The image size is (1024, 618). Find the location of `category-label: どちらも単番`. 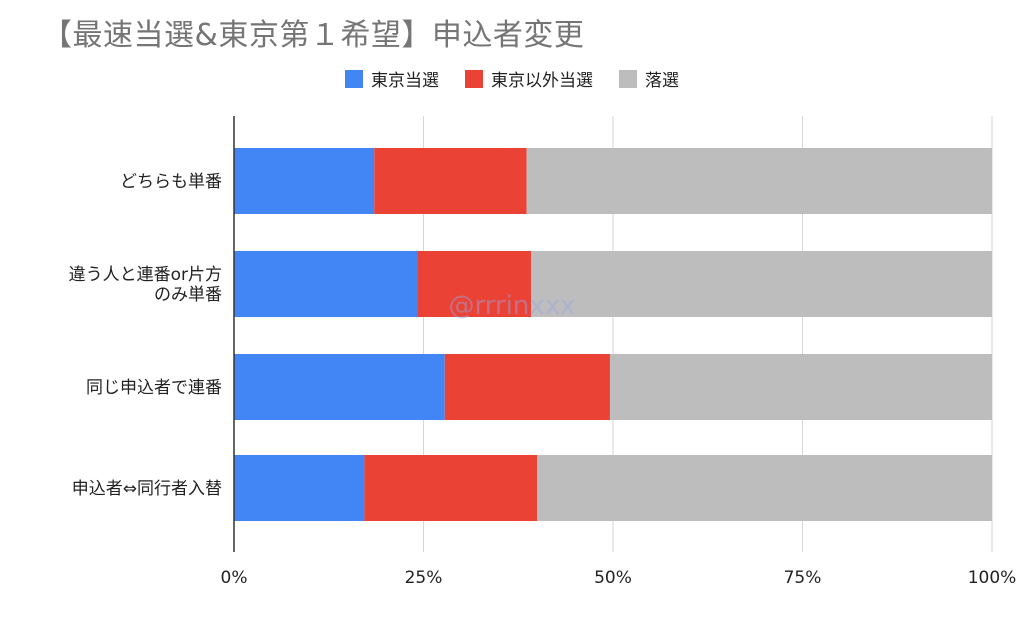

category-label: どちらも単番 is located at coordinates (171, 182).